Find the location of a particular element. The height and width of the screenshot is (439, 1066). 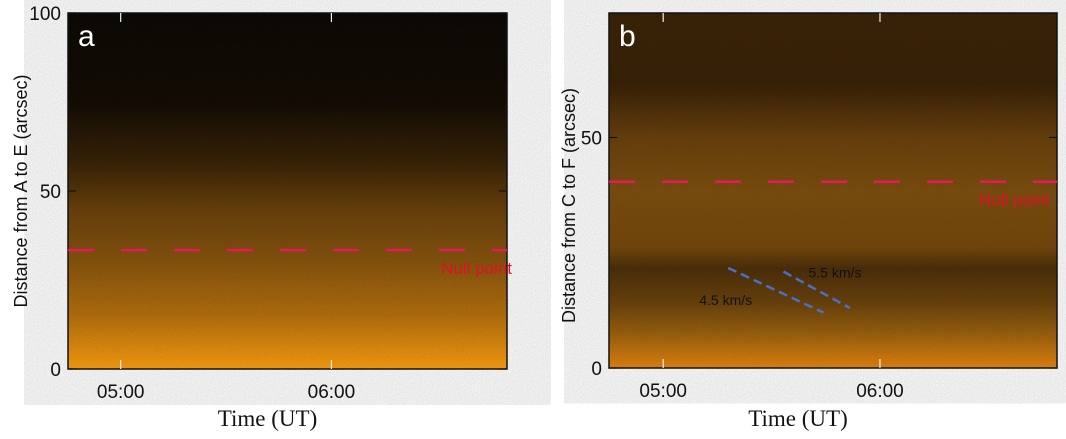

speed-label: 5.5 km/s is located at coordinates (835, 273).